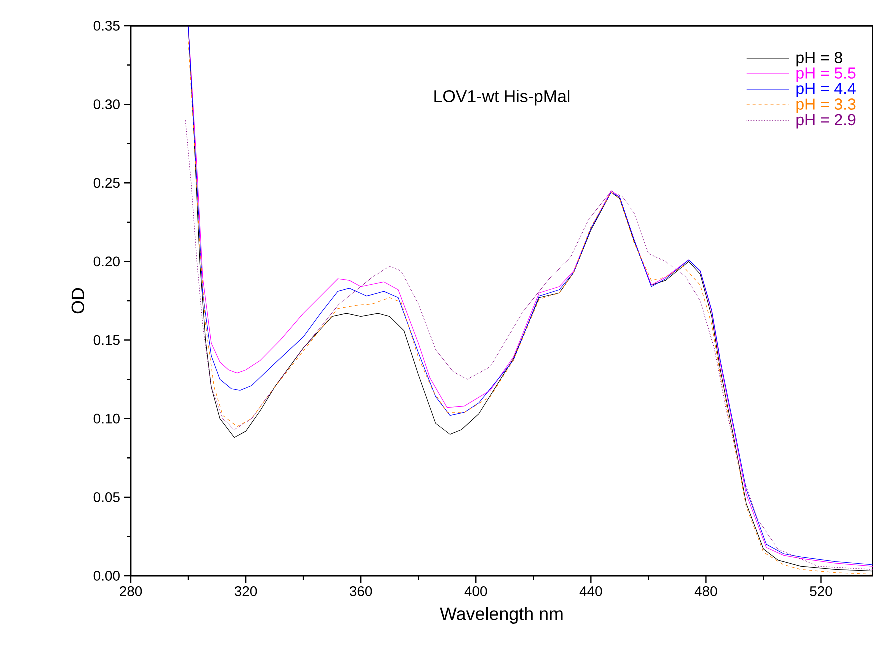 Image resolution: width=873 pixels, height=657 pixels. Describe the element at coordinates (107, 340) in the screenshot. I see `y-tick-label: 0.15` at that location.